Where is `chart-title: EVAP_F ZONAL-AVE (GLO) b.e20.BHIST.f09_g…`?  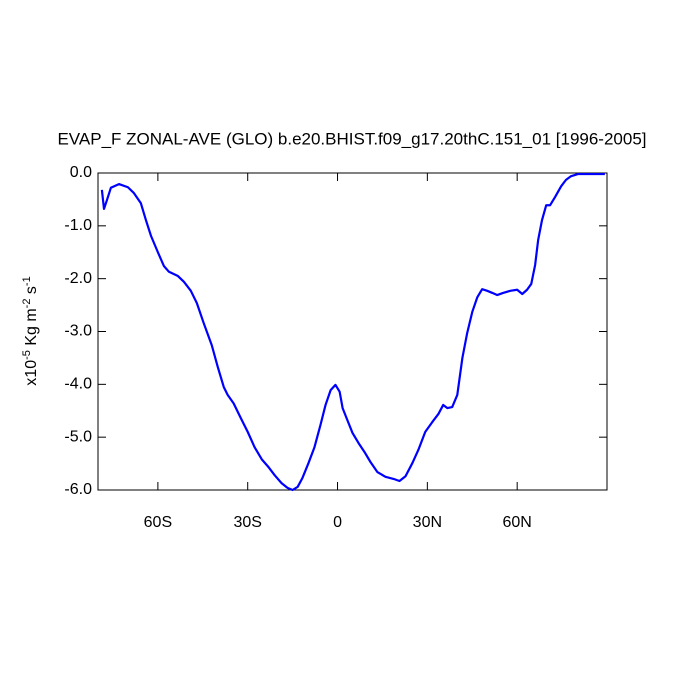
chart-title: EVAP_F ZONAL-AVE (GLO) b.e20.BHIST.f09_g… is located at coordinates (351, 138).